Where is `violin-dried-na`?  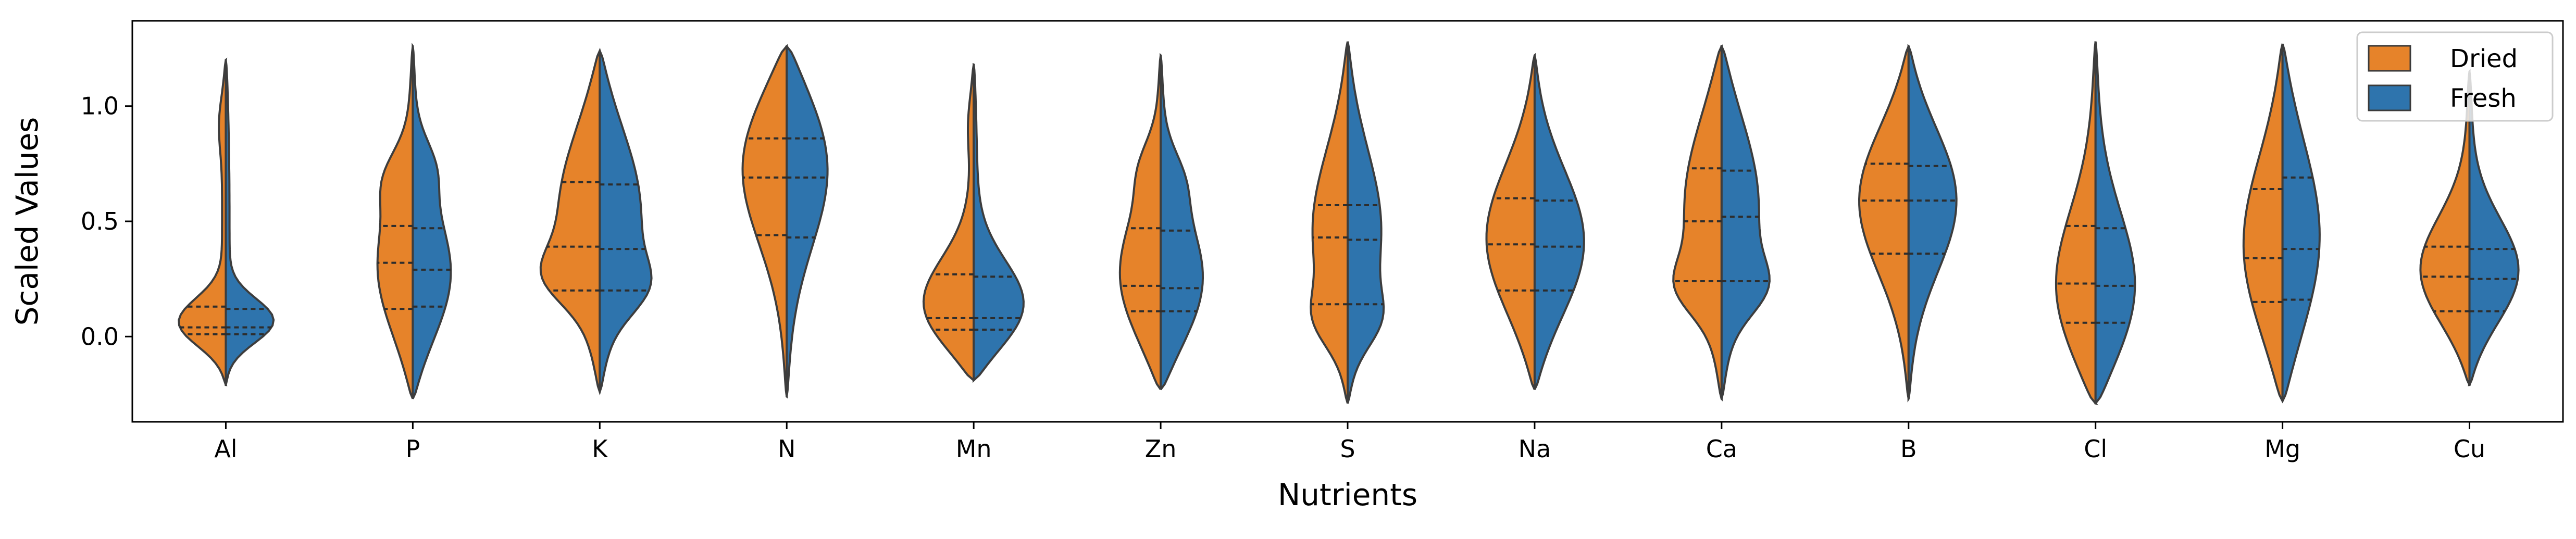
violin-dried-na is located at coordinates (1510, 221).